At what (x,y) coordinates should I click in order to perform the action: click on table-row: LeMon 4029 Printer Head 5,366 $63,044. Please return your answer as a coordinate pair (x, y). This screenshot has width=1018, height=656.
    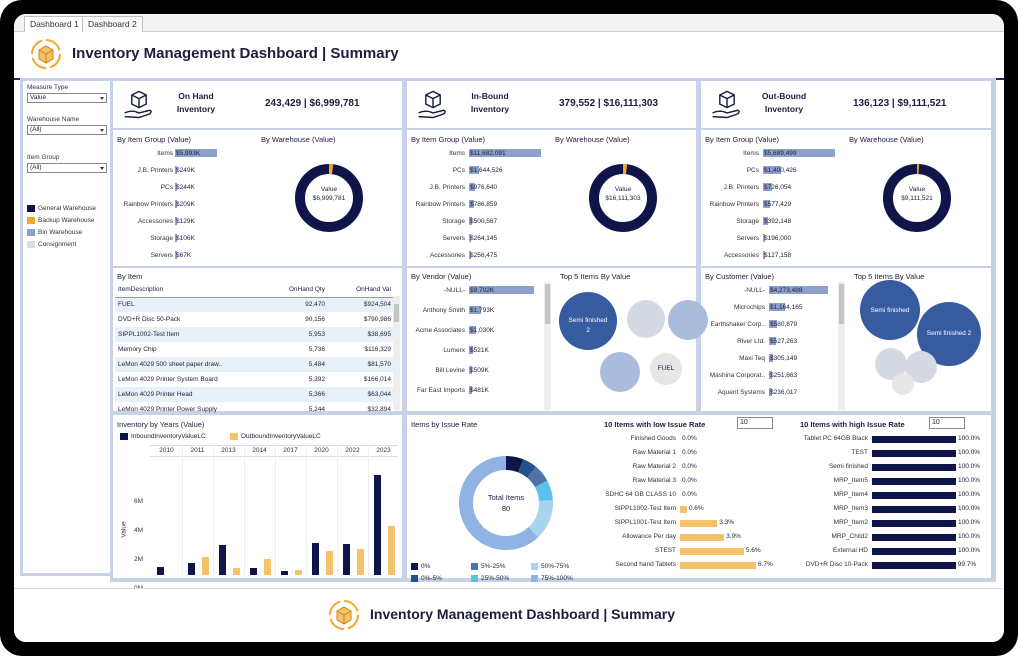
    Looking at the image, I should click on (254, 394).